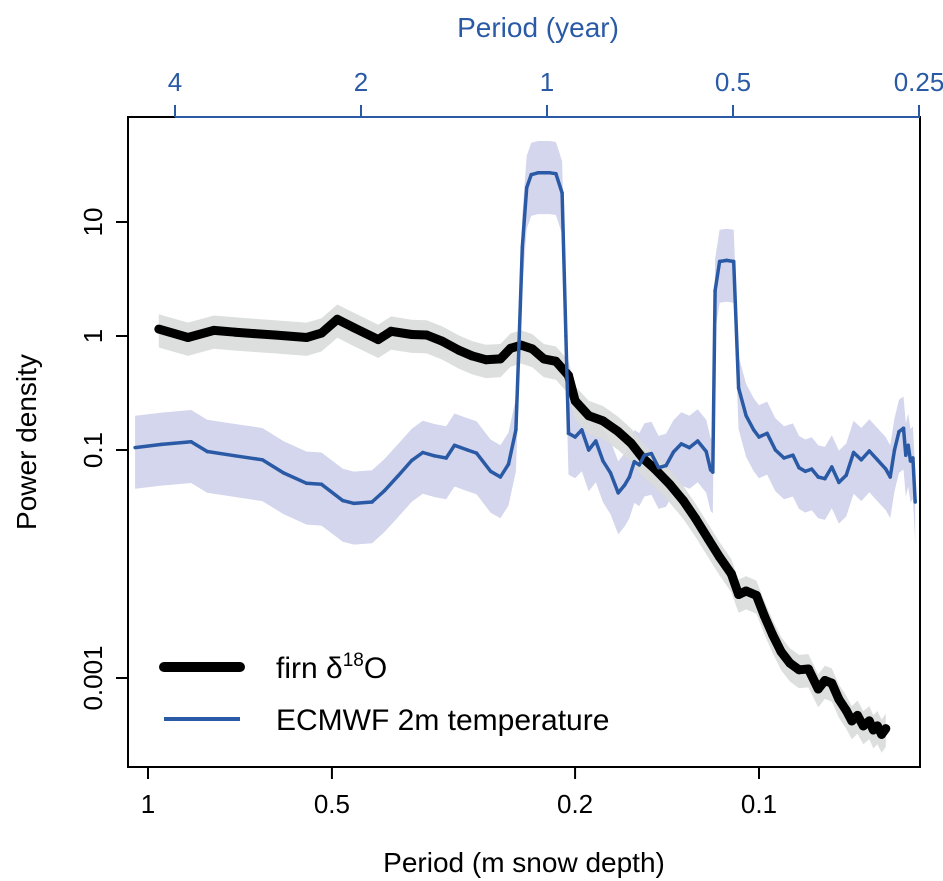 This screenshot has height=881, width=943. Describe the element at coordinates (538, 27) in the screenshot. I see `x-top-axis-title: Period (year)` at that location.